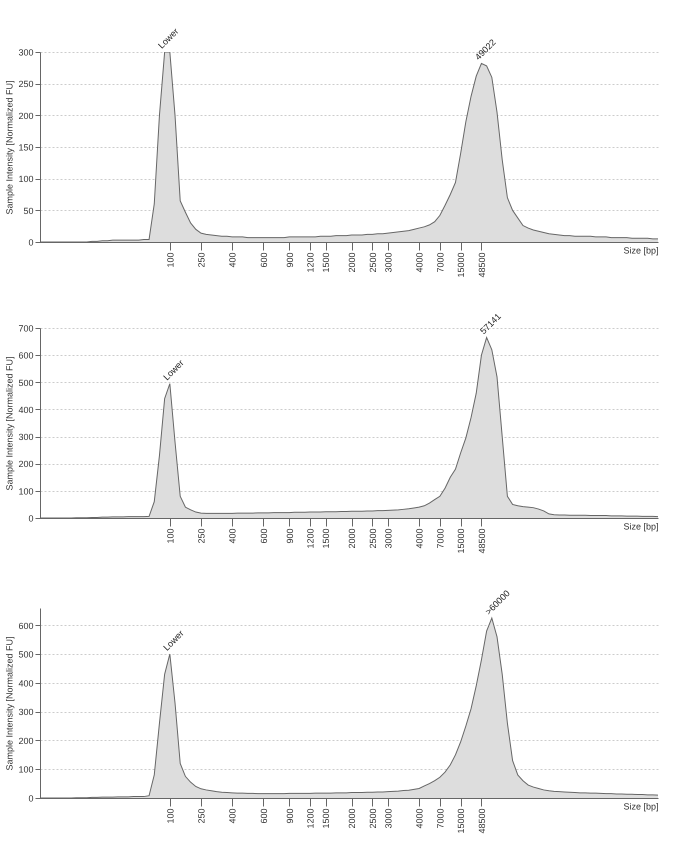 The width and height of the screenshot is (680, 864). What do you see at coordinates (26, 84) in the screenshot?
I see `y-tick-label: 250` at bounding box center [26, 84].